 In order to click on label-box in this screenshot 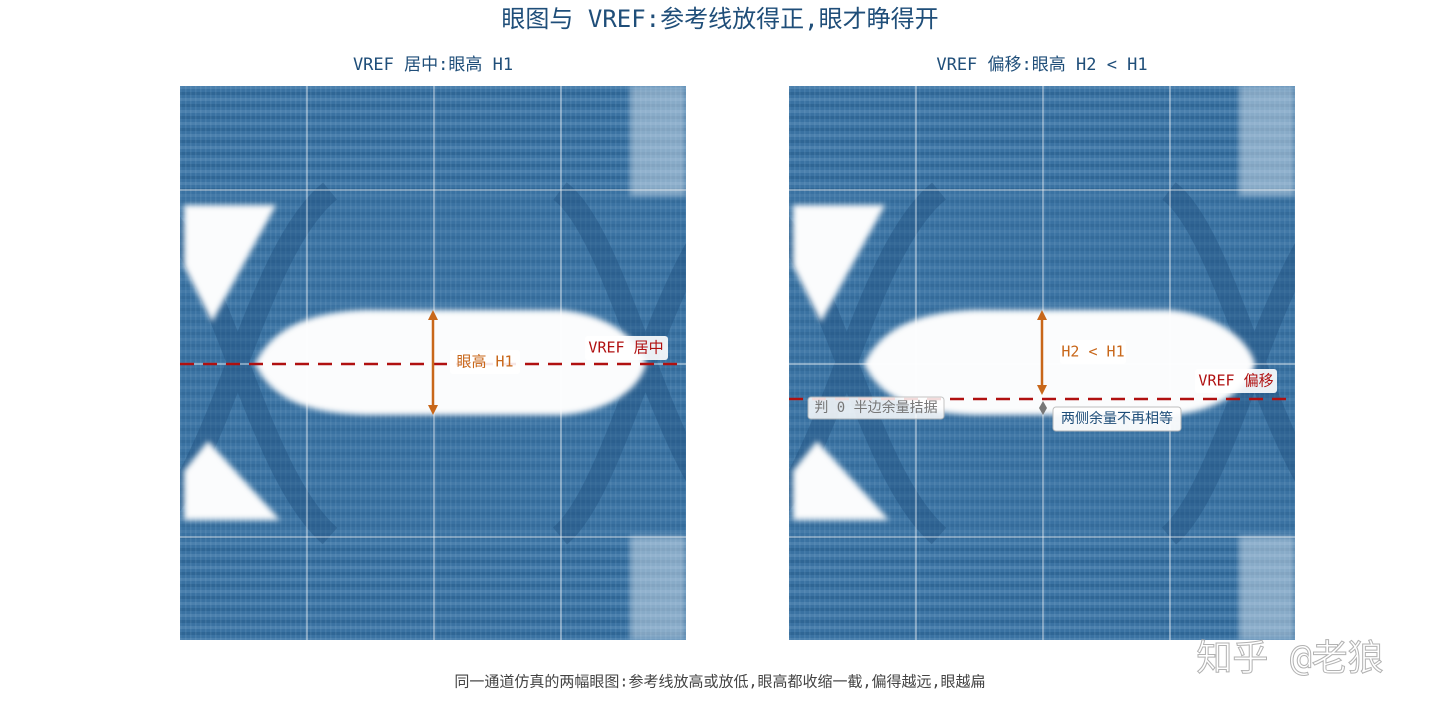, I will do `click(626, 348)`.